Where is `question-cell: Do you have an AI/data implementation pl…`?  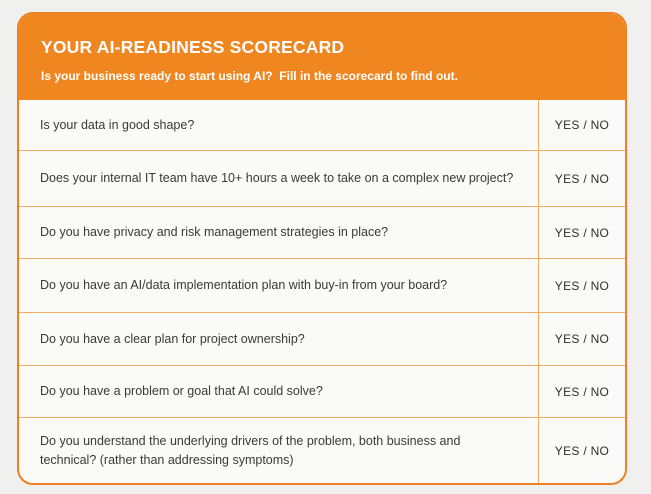 question-cell: Do you have an AI/data implementation pl… is located at coordinates (278, 285).